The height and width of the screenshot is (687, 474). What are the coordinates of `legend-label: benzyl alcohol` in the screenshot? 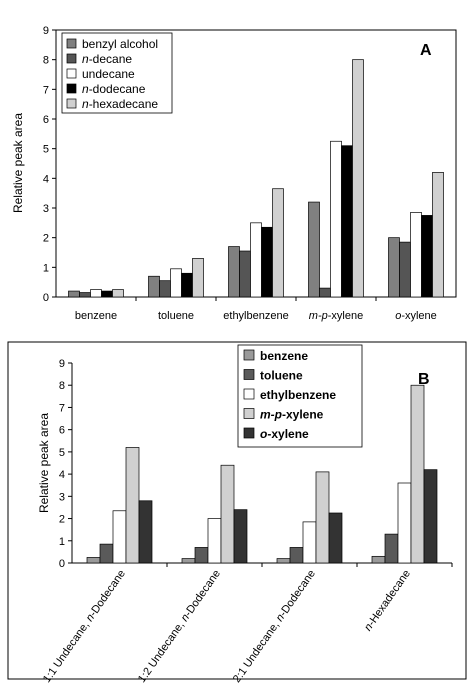 It's located at (120, 44).